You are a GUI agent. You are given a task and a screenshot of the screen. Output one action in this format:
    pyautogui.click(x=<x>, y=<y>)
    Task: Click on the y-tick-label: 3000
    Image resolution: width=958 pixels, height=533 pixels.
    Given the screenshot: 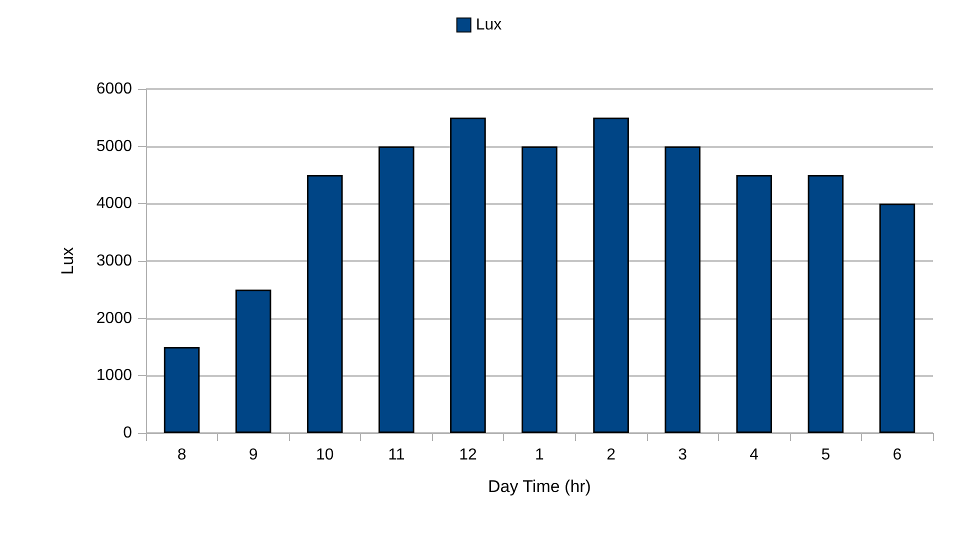 What is the action you would take?
    pyautogui.click(x=114, y=261)
    